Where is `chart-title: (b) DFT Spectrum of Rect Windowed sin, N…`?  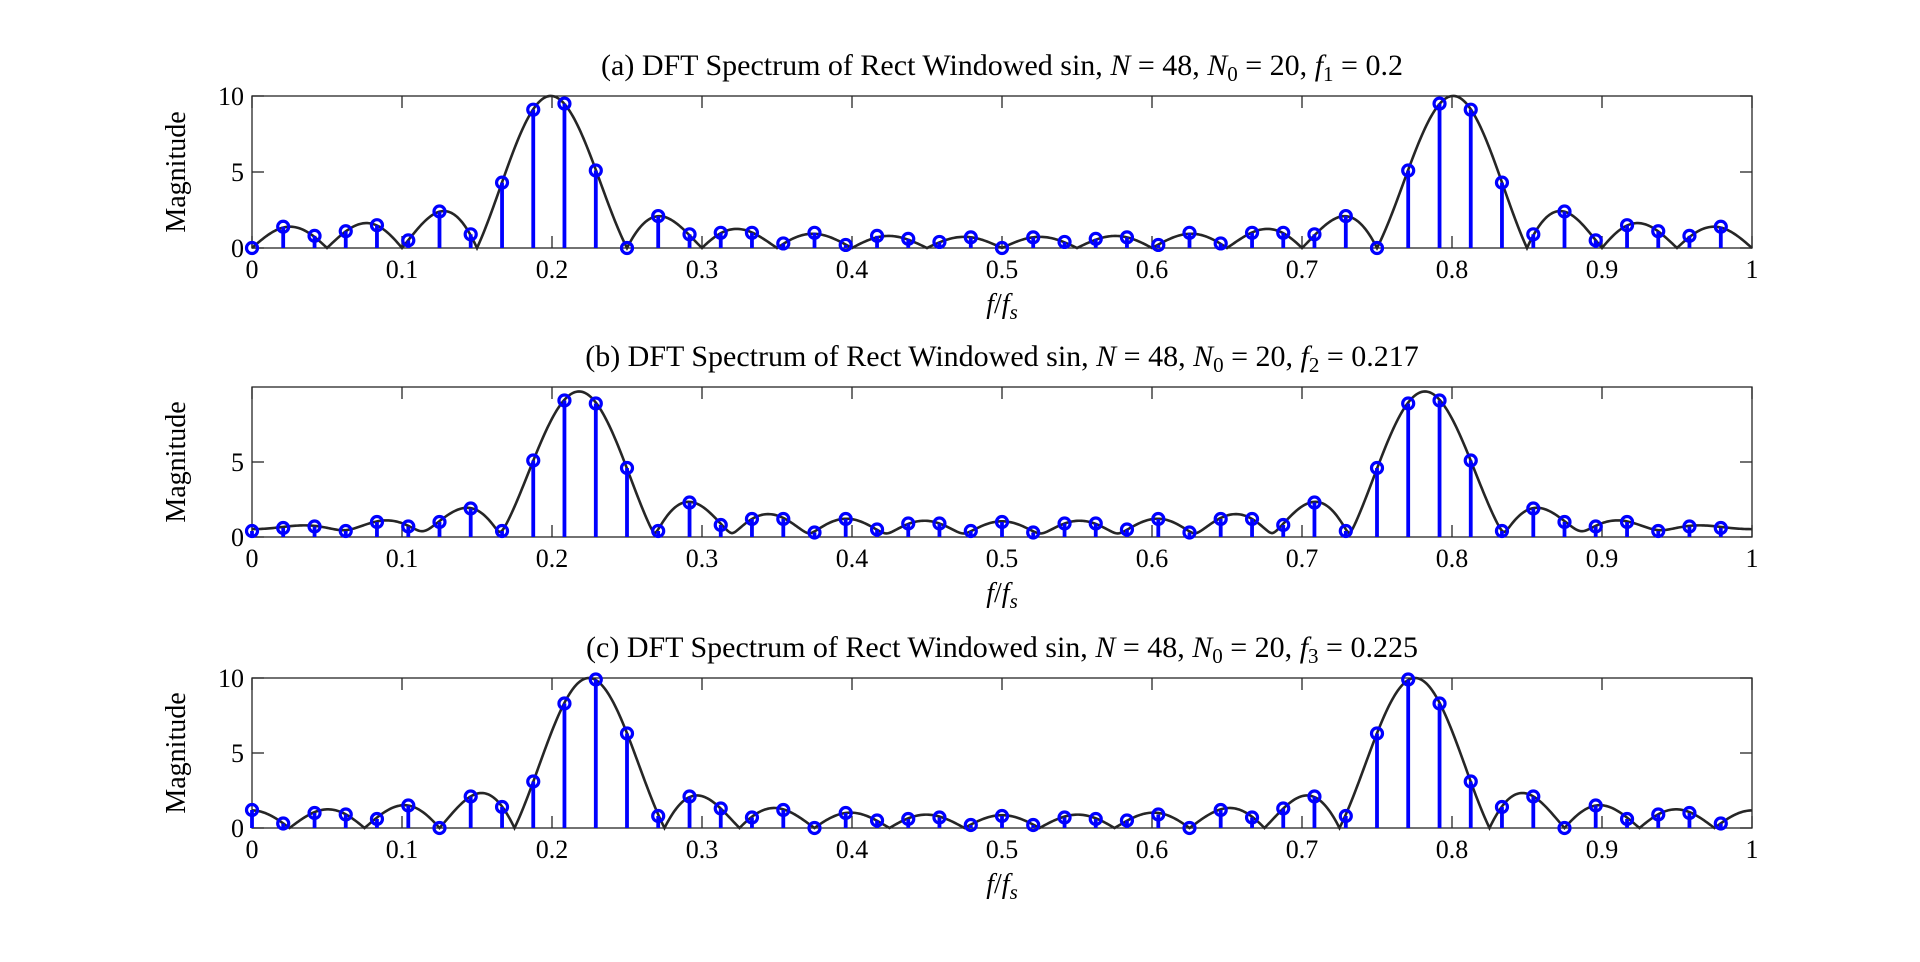
chart-title: (b) DFT Spectrum of Rect Windowed sin, N… is located at coordinates (1002, 358).